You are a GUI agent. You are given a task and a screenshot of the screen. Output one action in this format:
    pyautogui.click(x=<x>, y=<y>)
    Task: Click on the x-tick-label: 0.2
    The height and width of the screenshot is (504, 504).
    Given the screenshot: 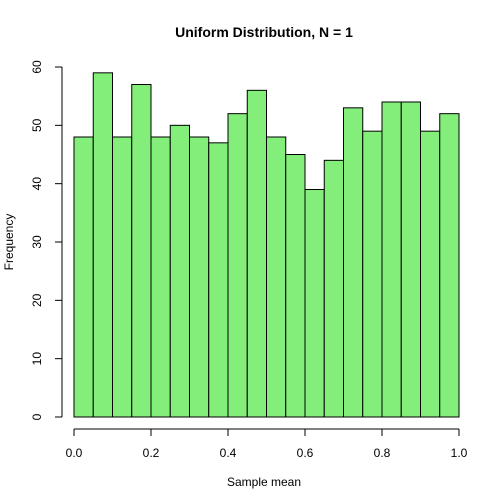 What is the action you would take?
    pyautogui.click(x=151, y=453)
    